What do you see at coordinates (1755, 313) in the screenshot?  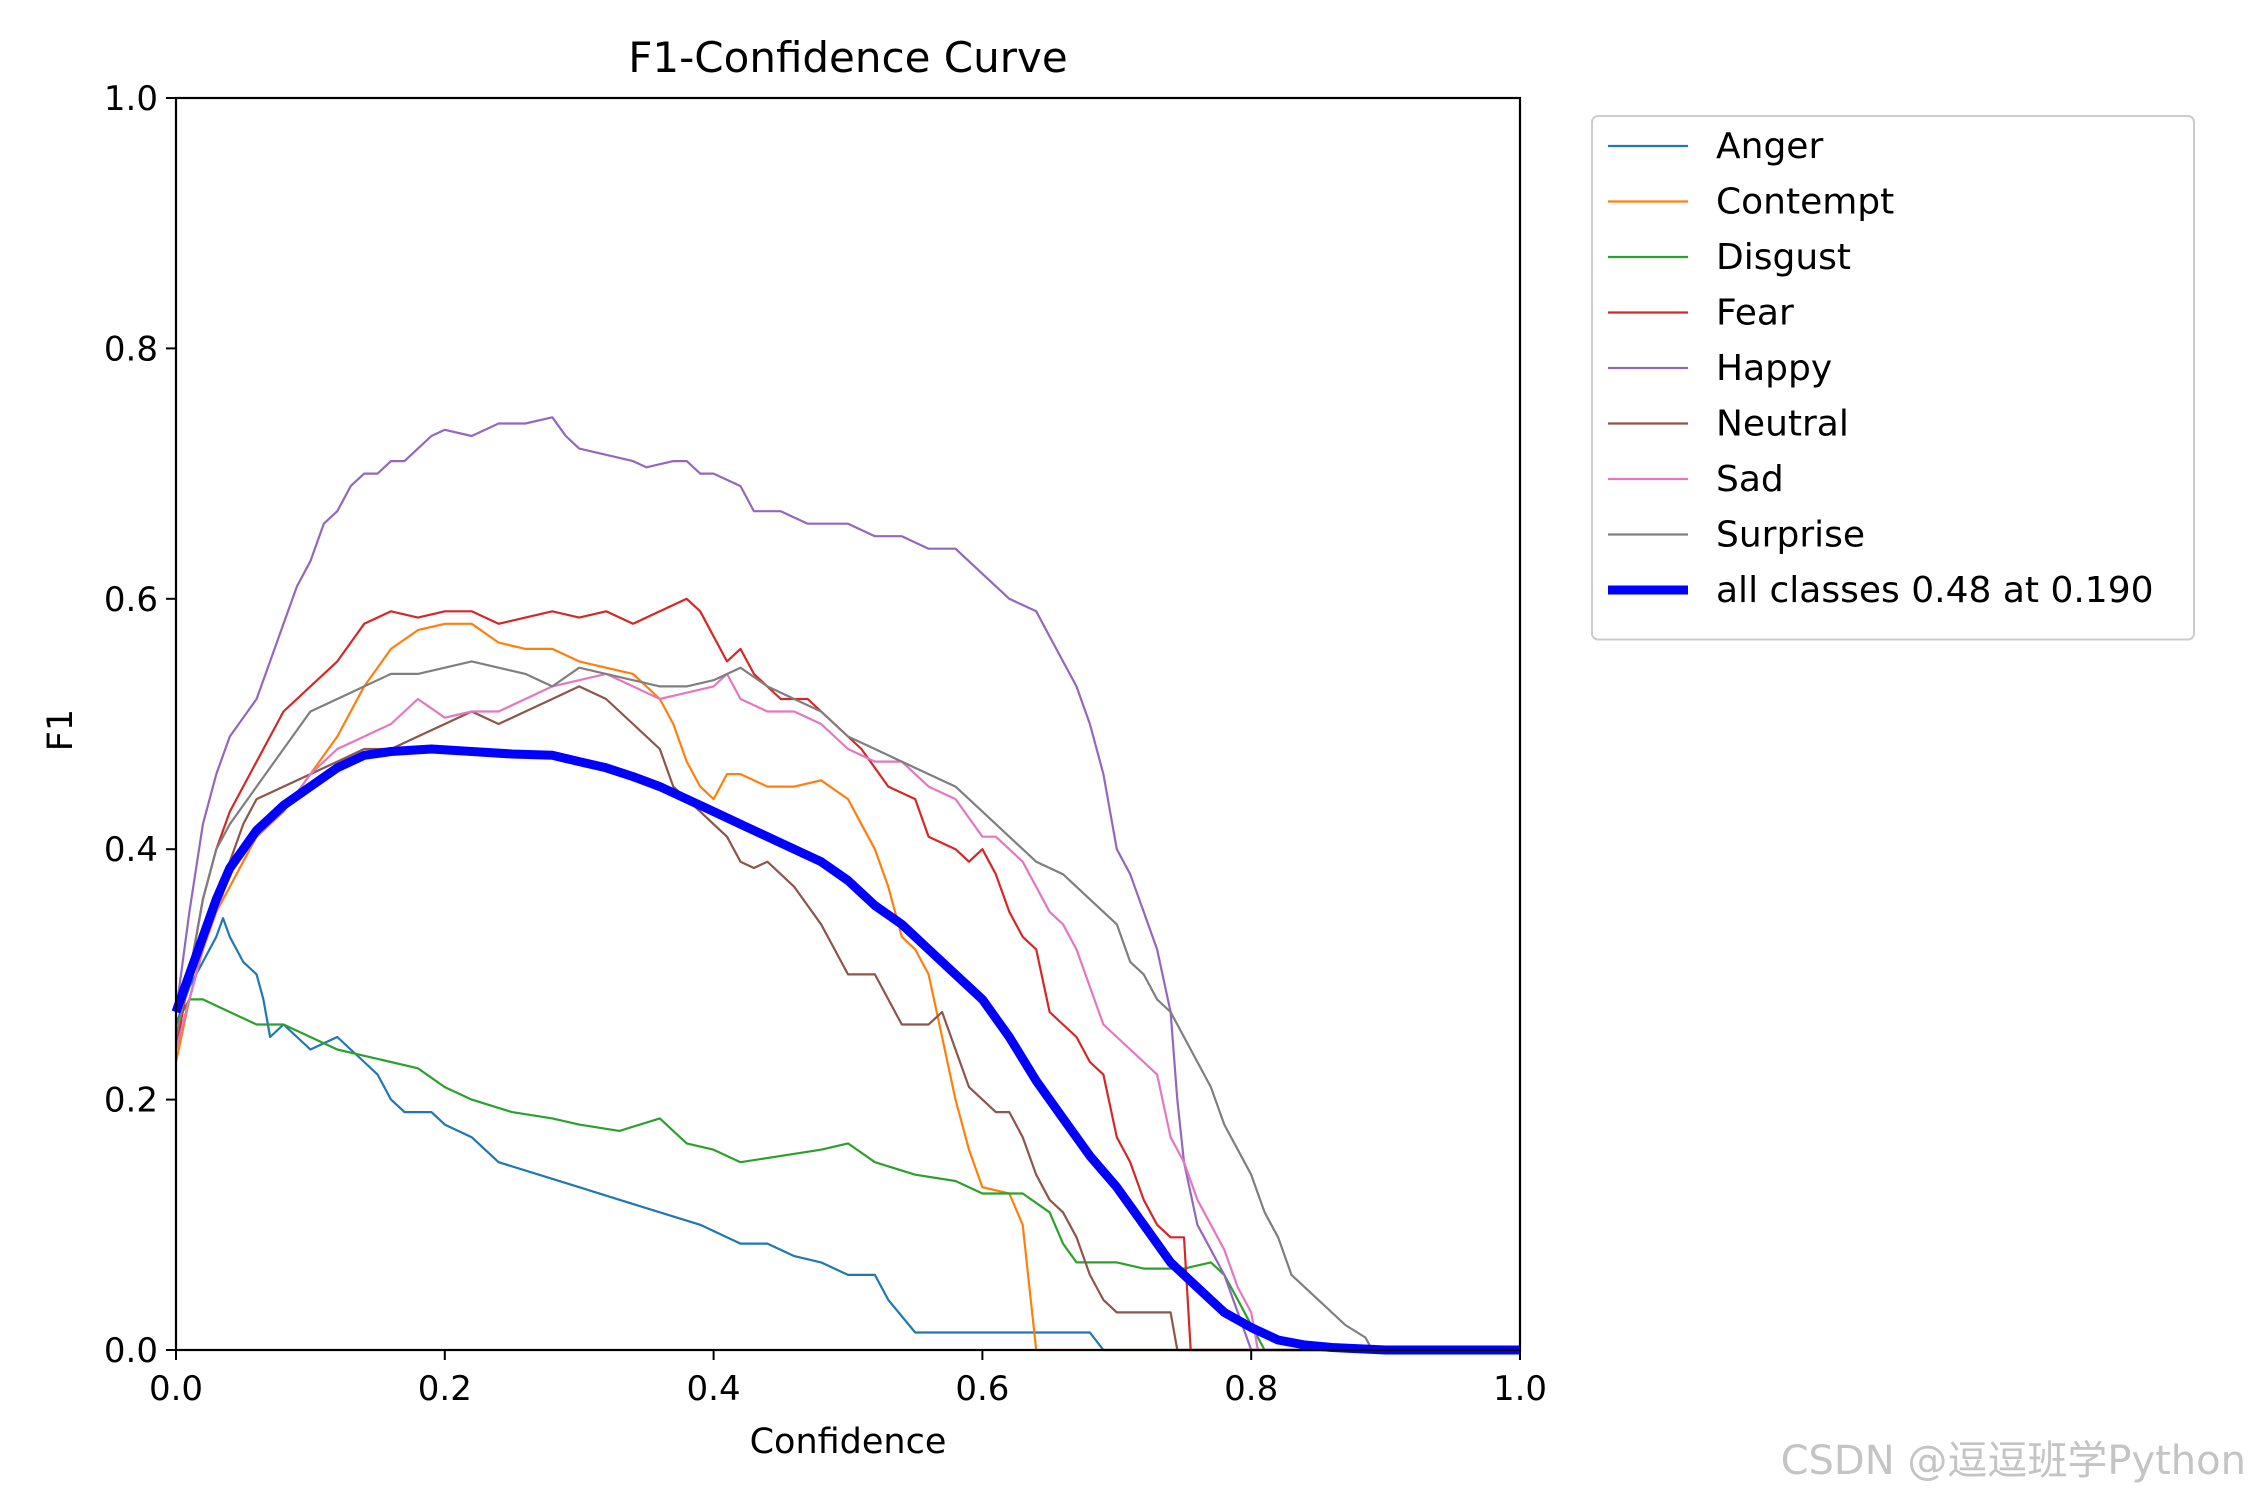 I see `legend-label: Fear` at bounding box center [1755, 313].